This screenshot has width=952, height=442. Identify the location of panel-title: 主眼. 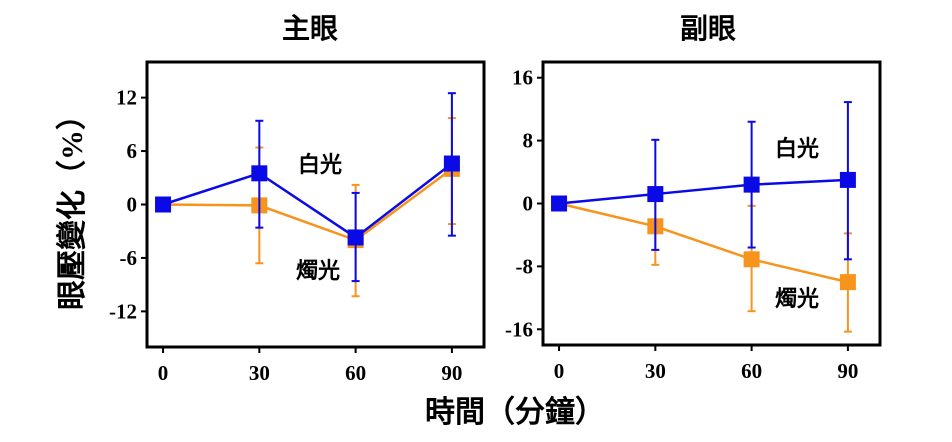
(310, 29).